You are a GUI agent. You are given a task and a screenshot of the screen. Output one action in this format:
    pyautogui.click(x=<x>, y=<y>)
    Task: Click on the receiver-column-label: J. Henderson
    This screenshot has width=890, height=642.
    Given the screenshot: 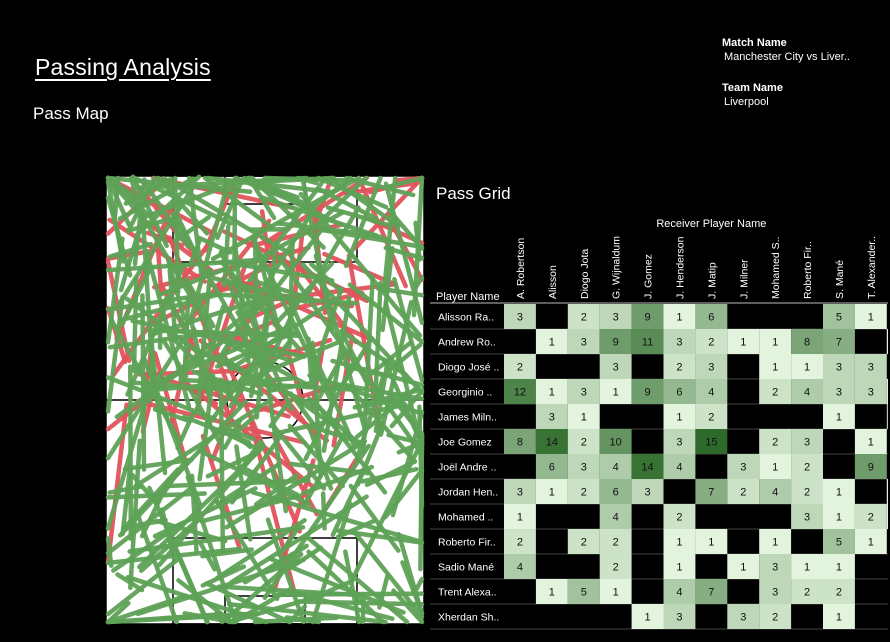 What is the action you would take?
    pyautogui.click(x=680, y=267)
    